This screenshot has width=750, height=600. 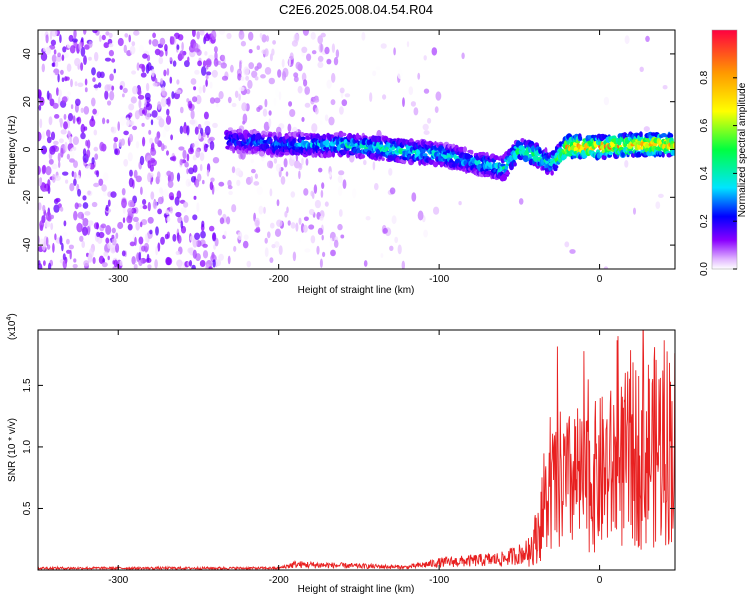 I want to click on colorbar-tick-label: 0.0, so click(x=704, y=269).